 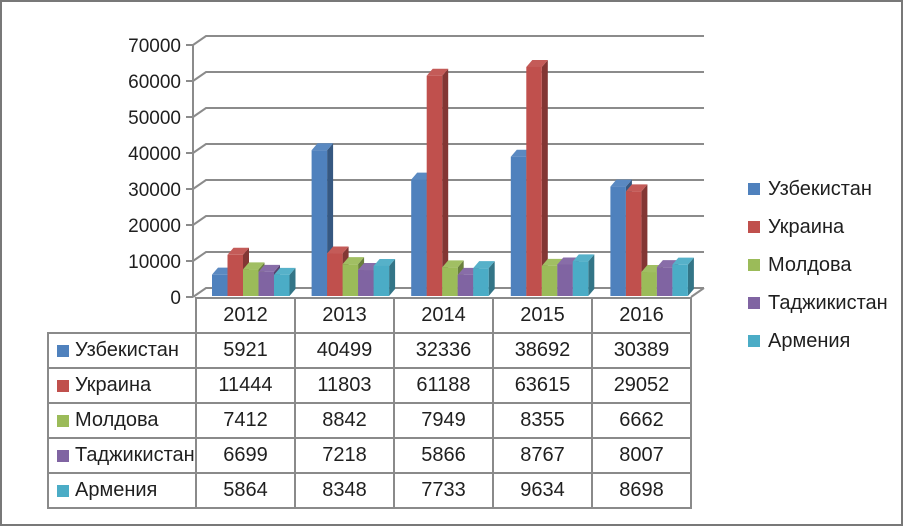 I want to click on table-value-cell: 6662, so click(x=641, y=420).